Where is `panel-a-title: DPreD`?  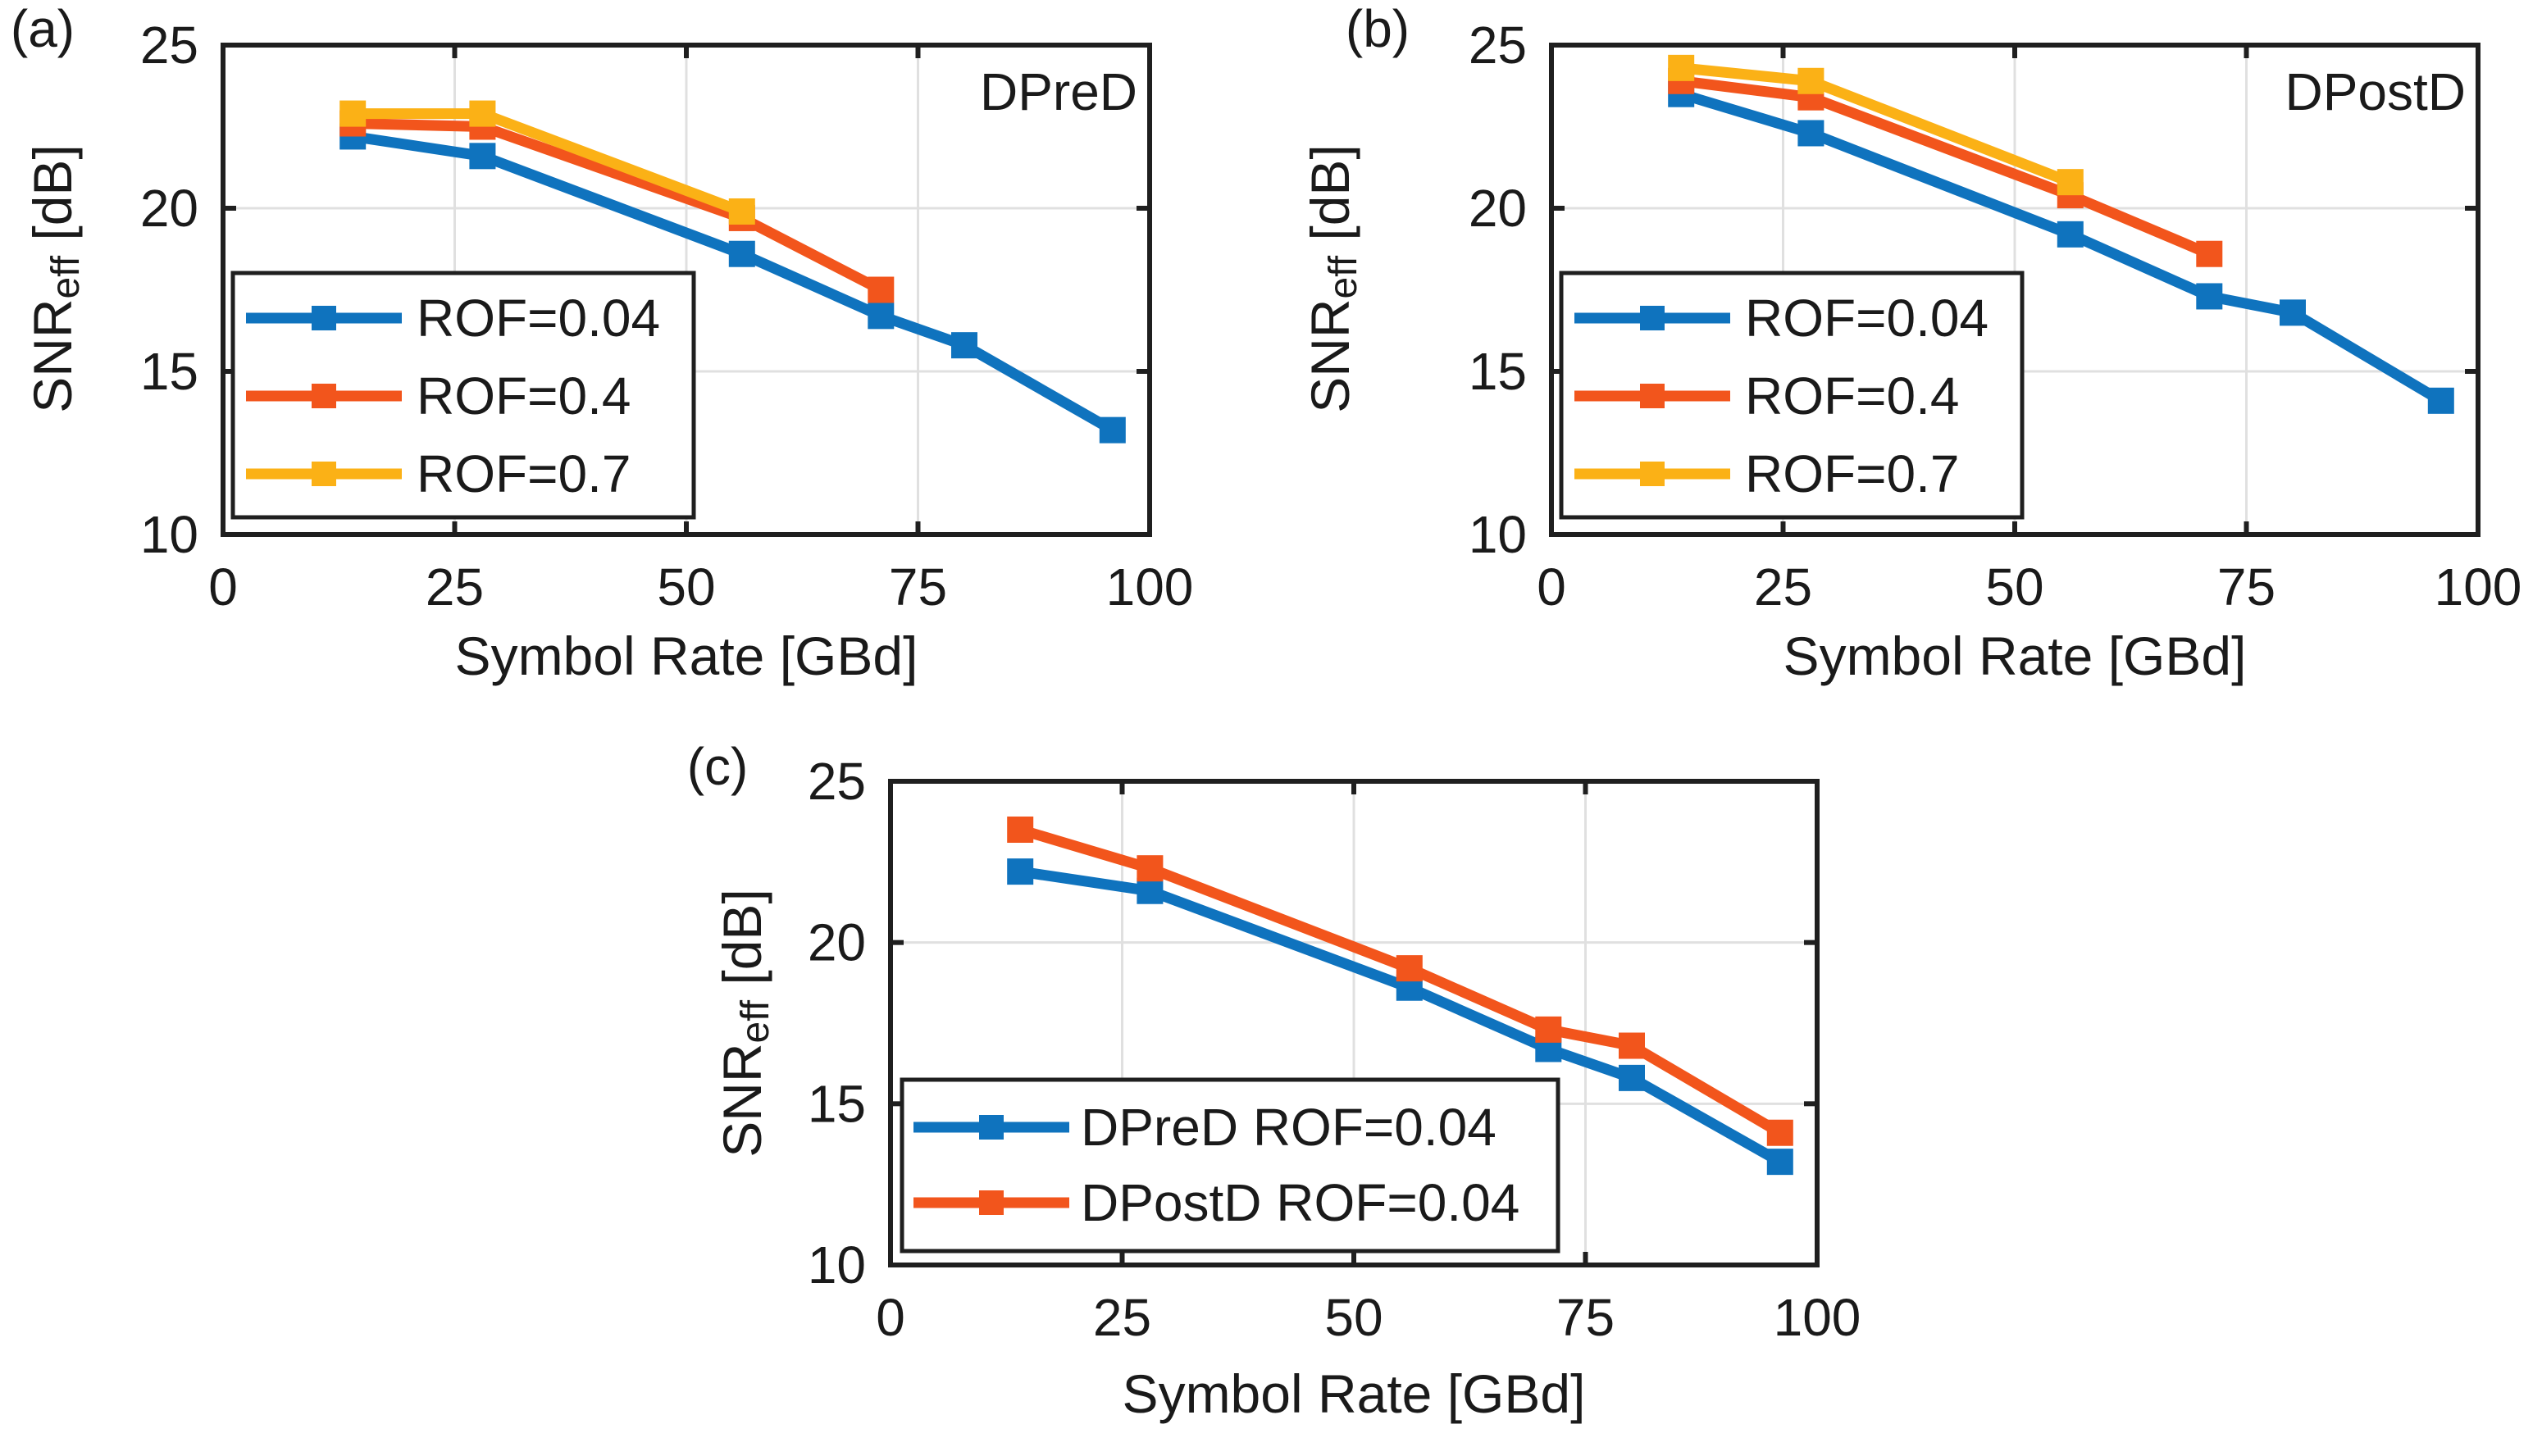
panel-a-title: DPreD is located at coordinates (1058, 91).